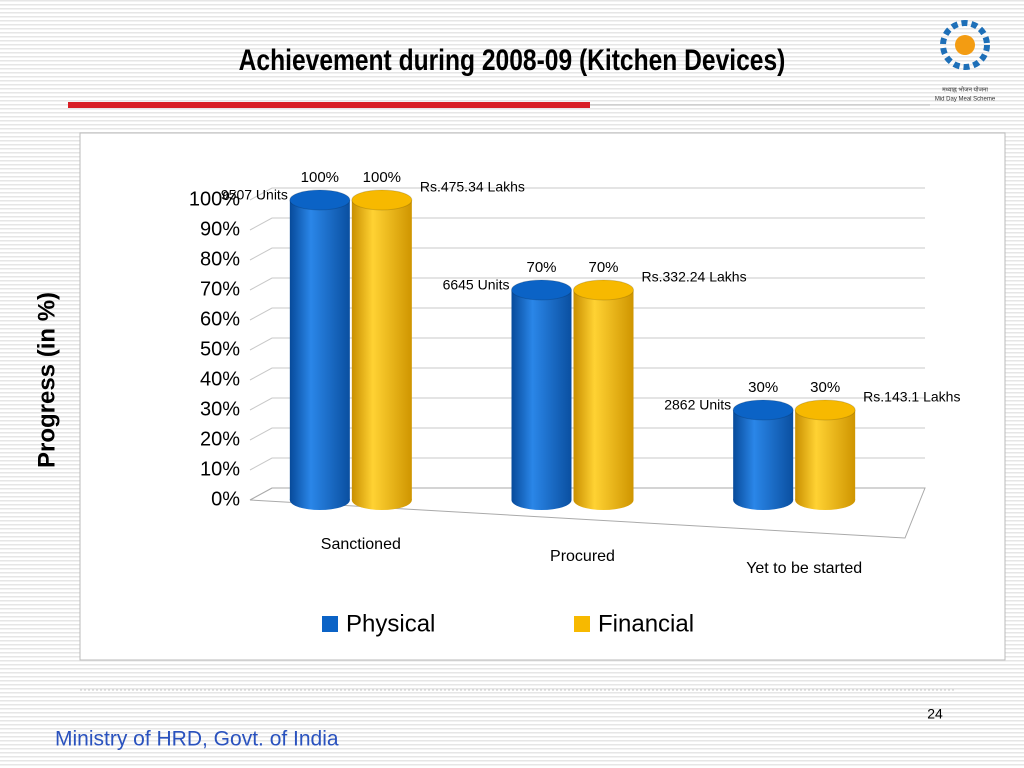 The height and width of the screenshot is (768, 1024). Describe the element at coordinates (220, 439) in the screenshot. I see `y-tick-label: 20%` at that location.